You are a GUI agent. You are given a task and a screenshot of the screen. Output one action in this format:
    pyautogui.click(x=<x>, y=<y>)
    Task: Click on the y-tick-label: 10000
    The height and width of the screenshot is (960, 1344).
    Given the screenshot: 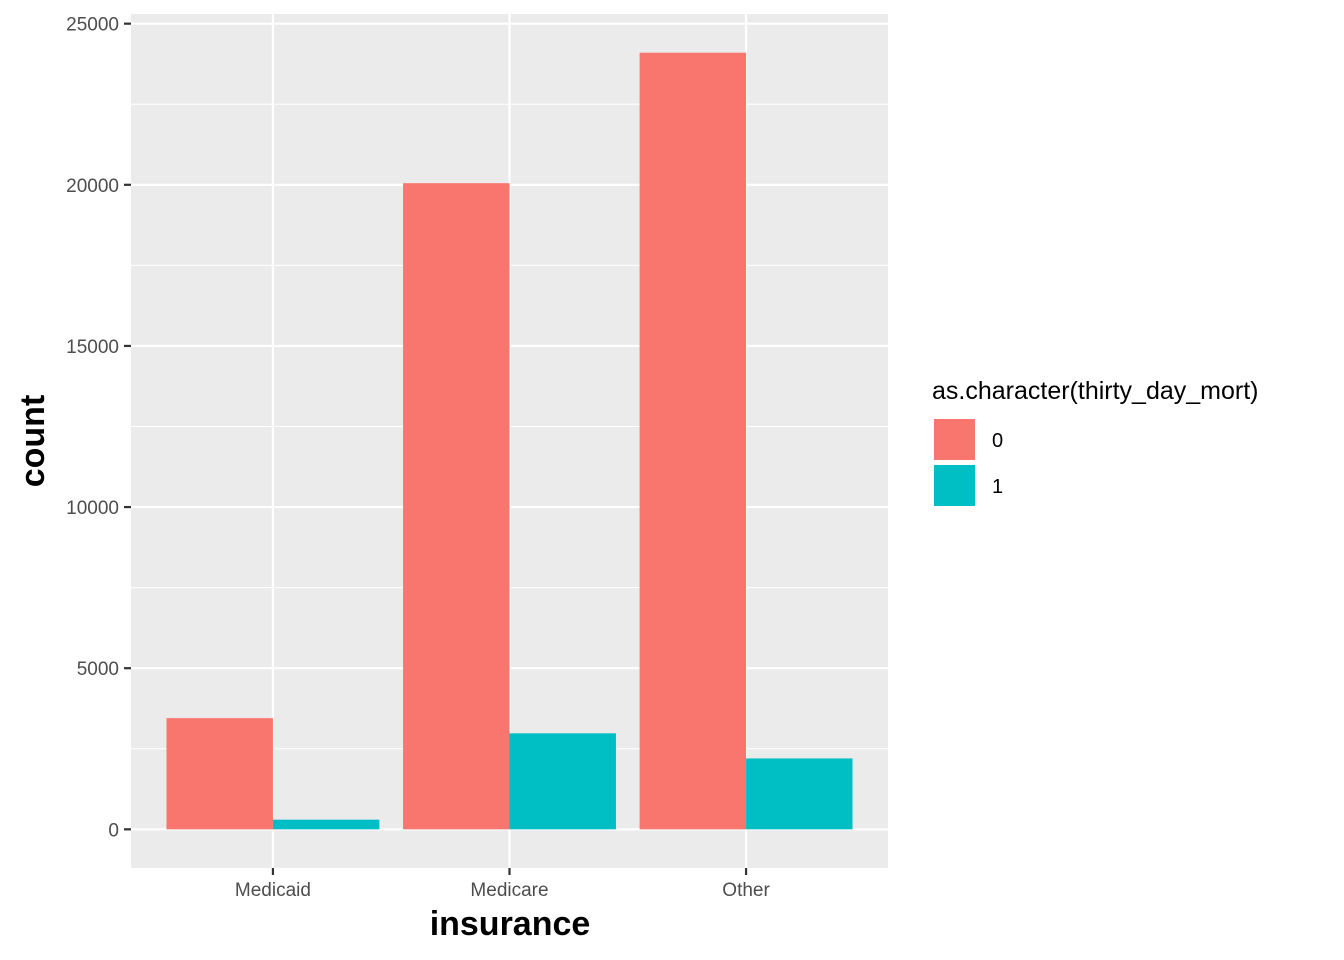 What is the action you would take?
    pyautogui.click(x=92, y=508)
    